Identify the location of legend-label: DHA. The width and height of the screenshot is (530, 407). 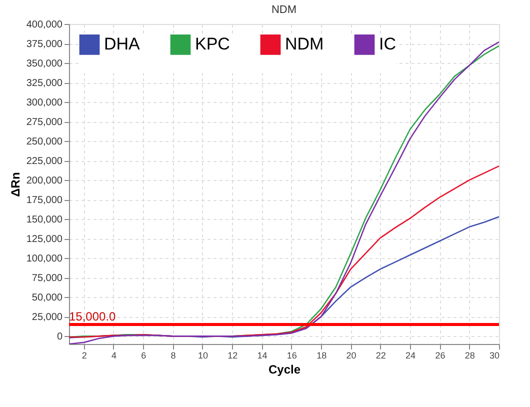
(122, 44).